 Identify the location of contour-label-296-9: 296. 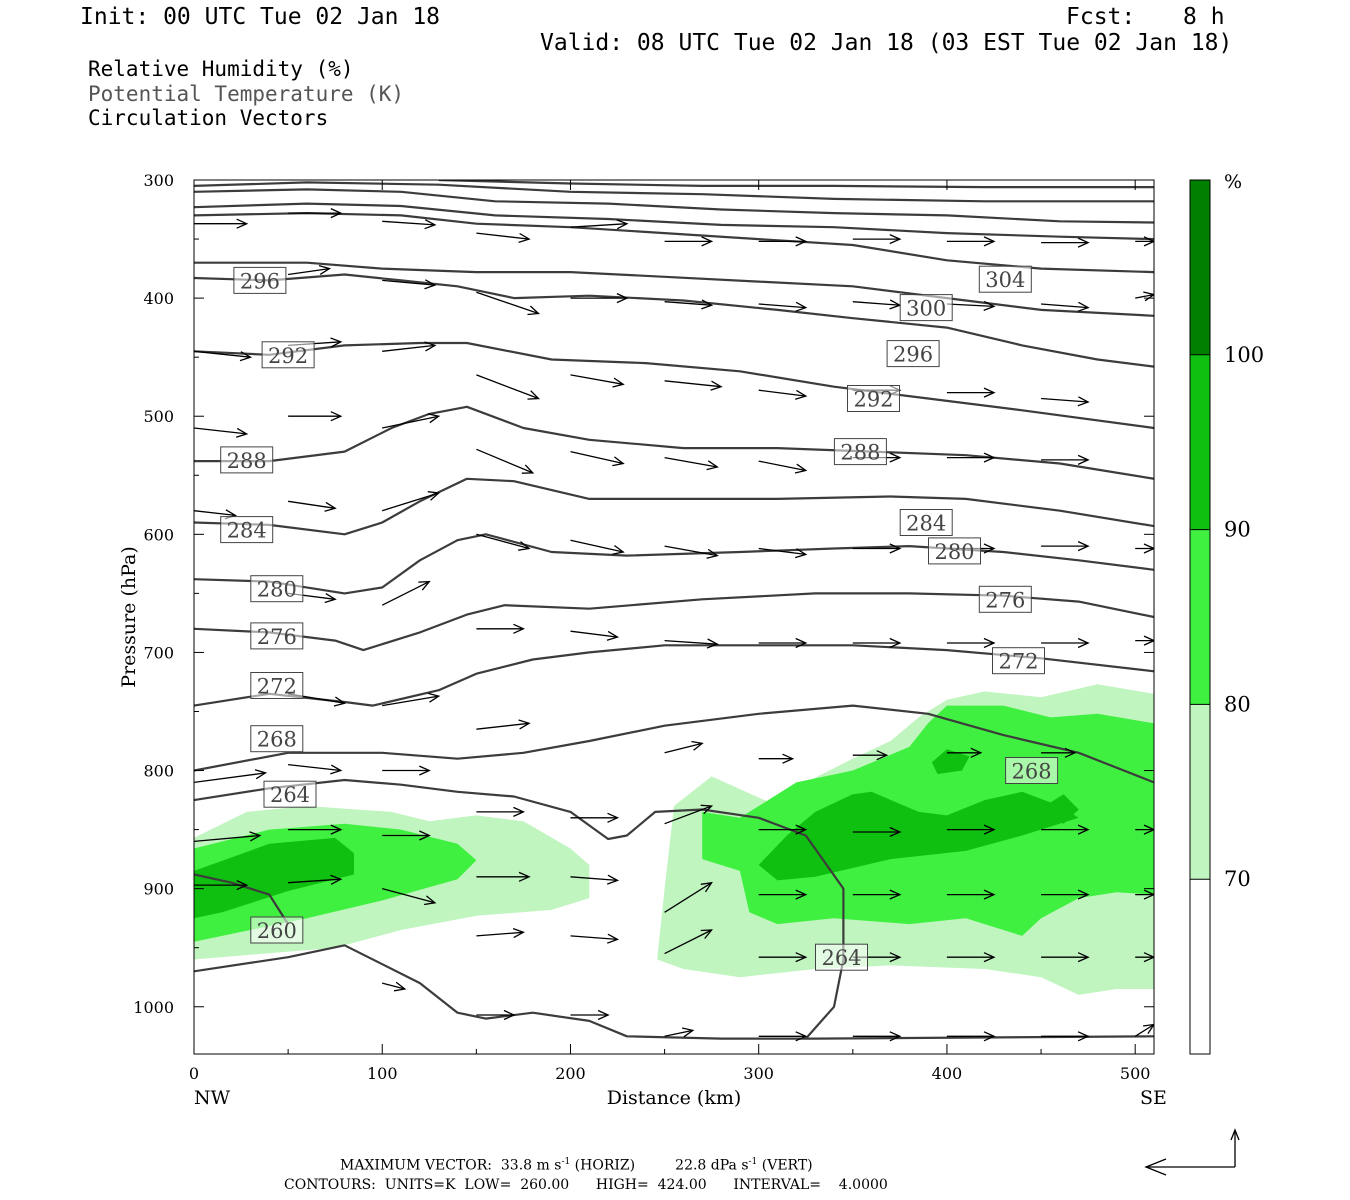
(260, 280).